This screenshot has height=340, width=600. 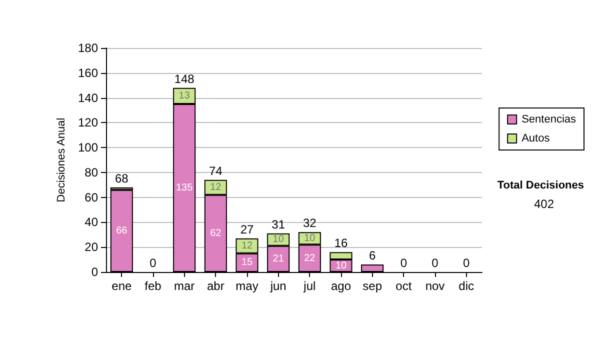 I want to click on x-tick-label: feb, so click(x=153, y=286).